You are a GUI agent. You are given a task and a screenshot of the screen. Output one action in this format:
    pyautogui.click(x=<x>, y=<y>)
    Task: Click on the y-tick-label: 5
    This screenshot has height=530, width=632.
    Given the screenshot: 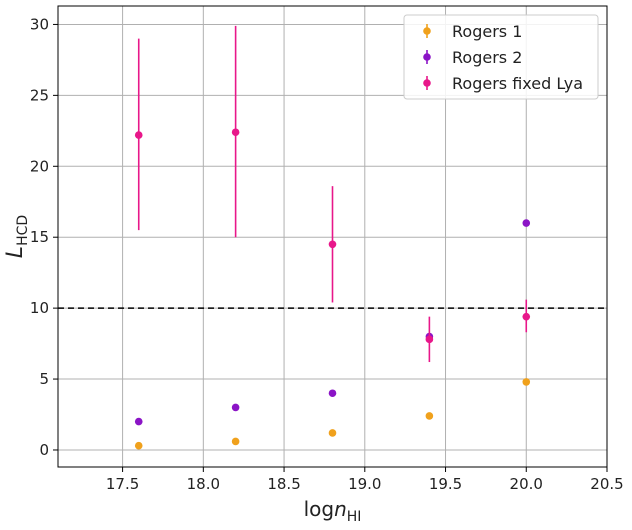 What is the action you would take?
    pyautogui.click(x=44, y=379)
    